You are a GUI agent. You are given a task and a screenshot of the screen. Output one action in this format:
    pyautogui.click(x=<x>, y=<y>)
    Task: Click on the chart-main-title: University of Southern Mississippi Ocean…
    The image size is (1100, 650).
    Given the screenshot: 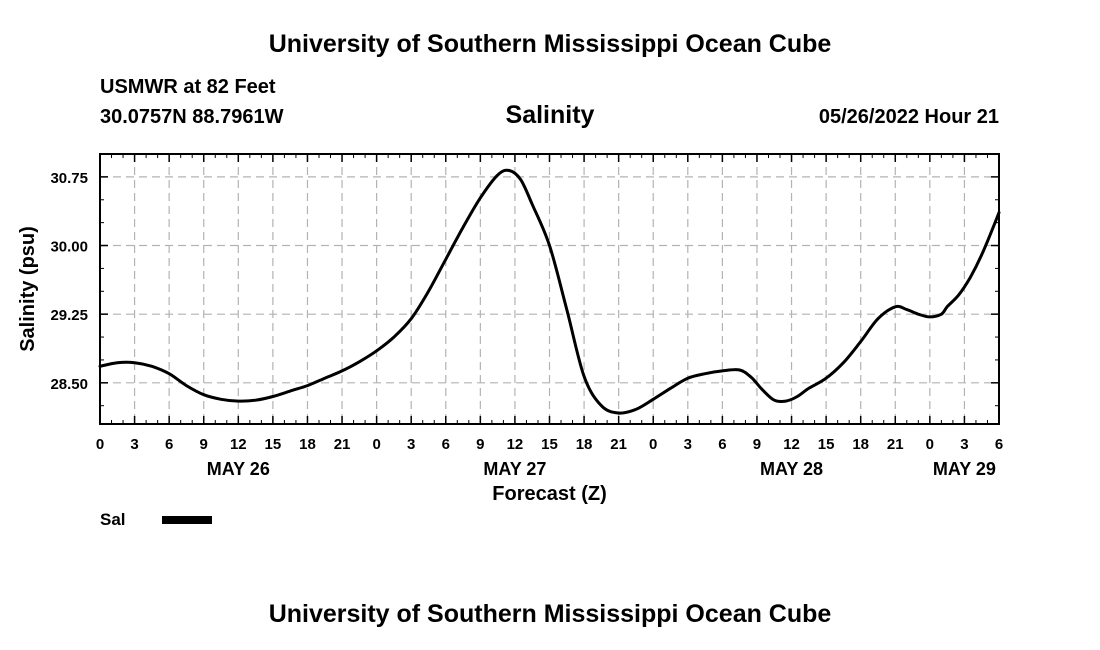 What is the action you would take?
    pyautogui.click(x=550, y=44)
    